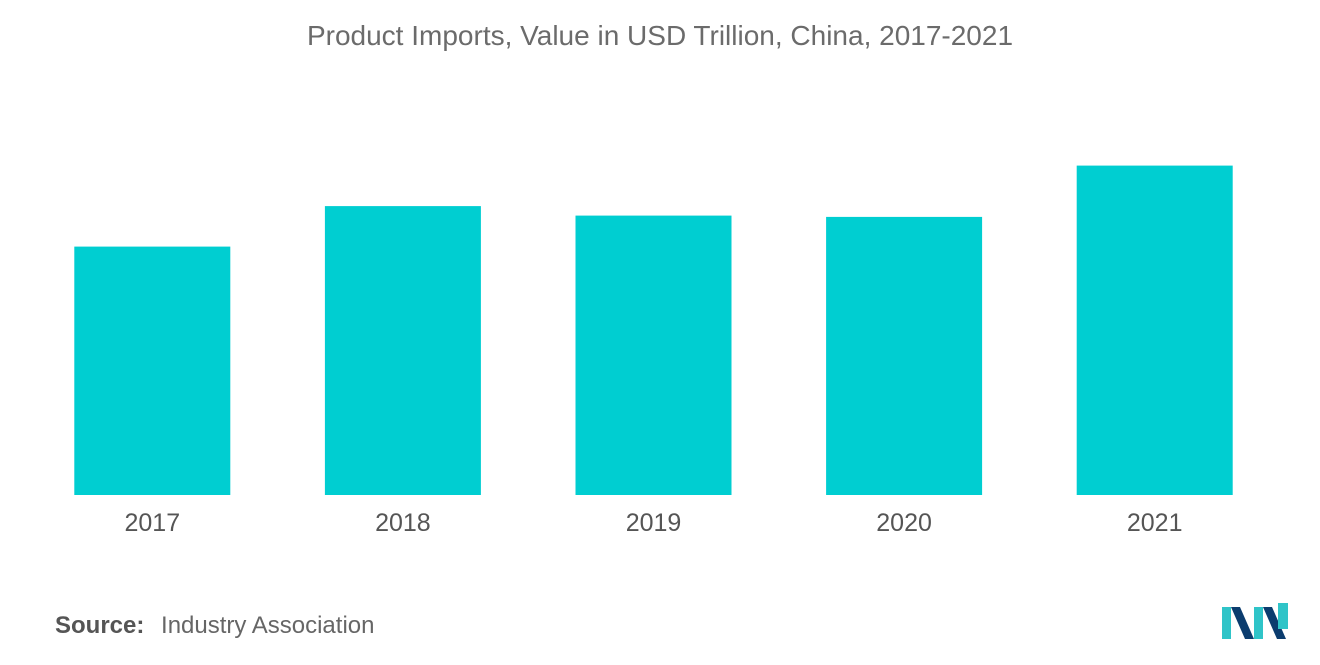 Image resolution: width=1320 pixels, height=665 pixels. What do you see at coordinates (1155, 523) in the screenshot?
I see `x-tick-label-2021: 2021` at bounding box center [1155, 523].